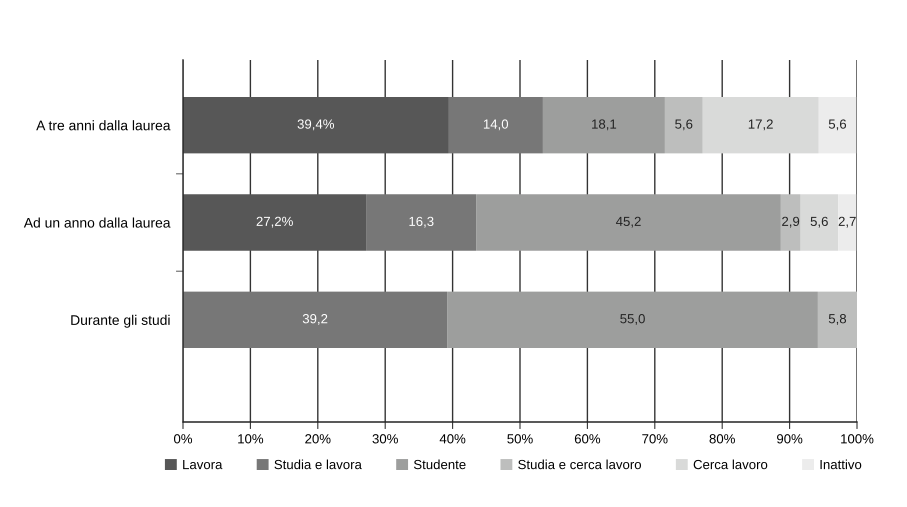  I want to click on data-label: 39,4%, so click(316, 124).